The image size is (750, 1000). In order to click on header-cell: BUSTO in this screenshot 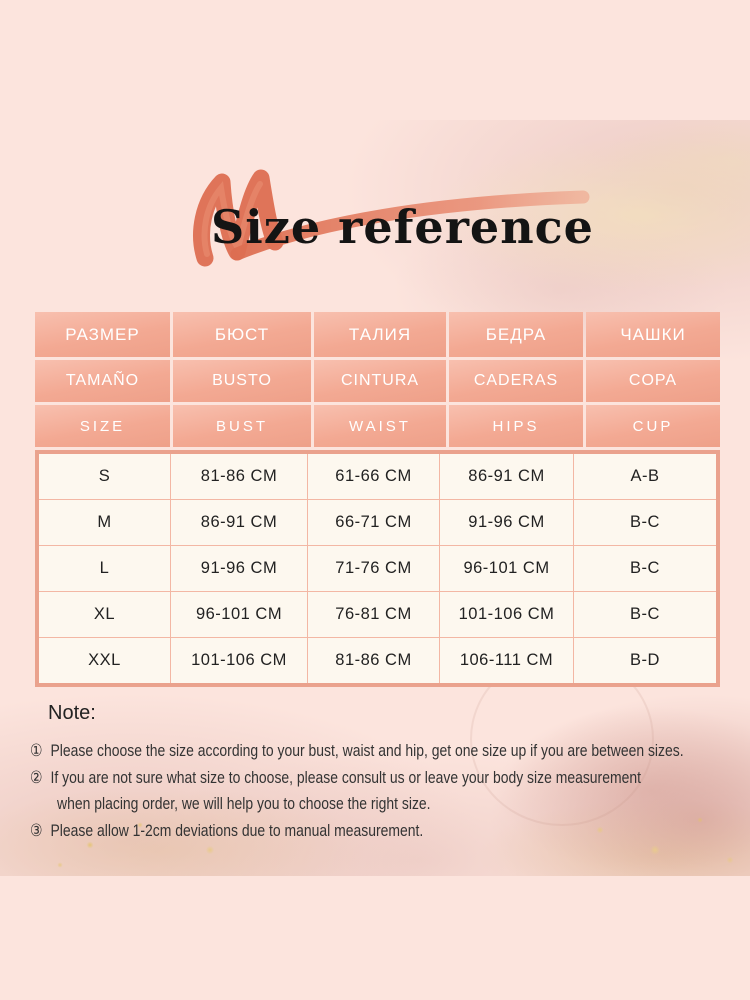, I will do `click(242, 381)`.